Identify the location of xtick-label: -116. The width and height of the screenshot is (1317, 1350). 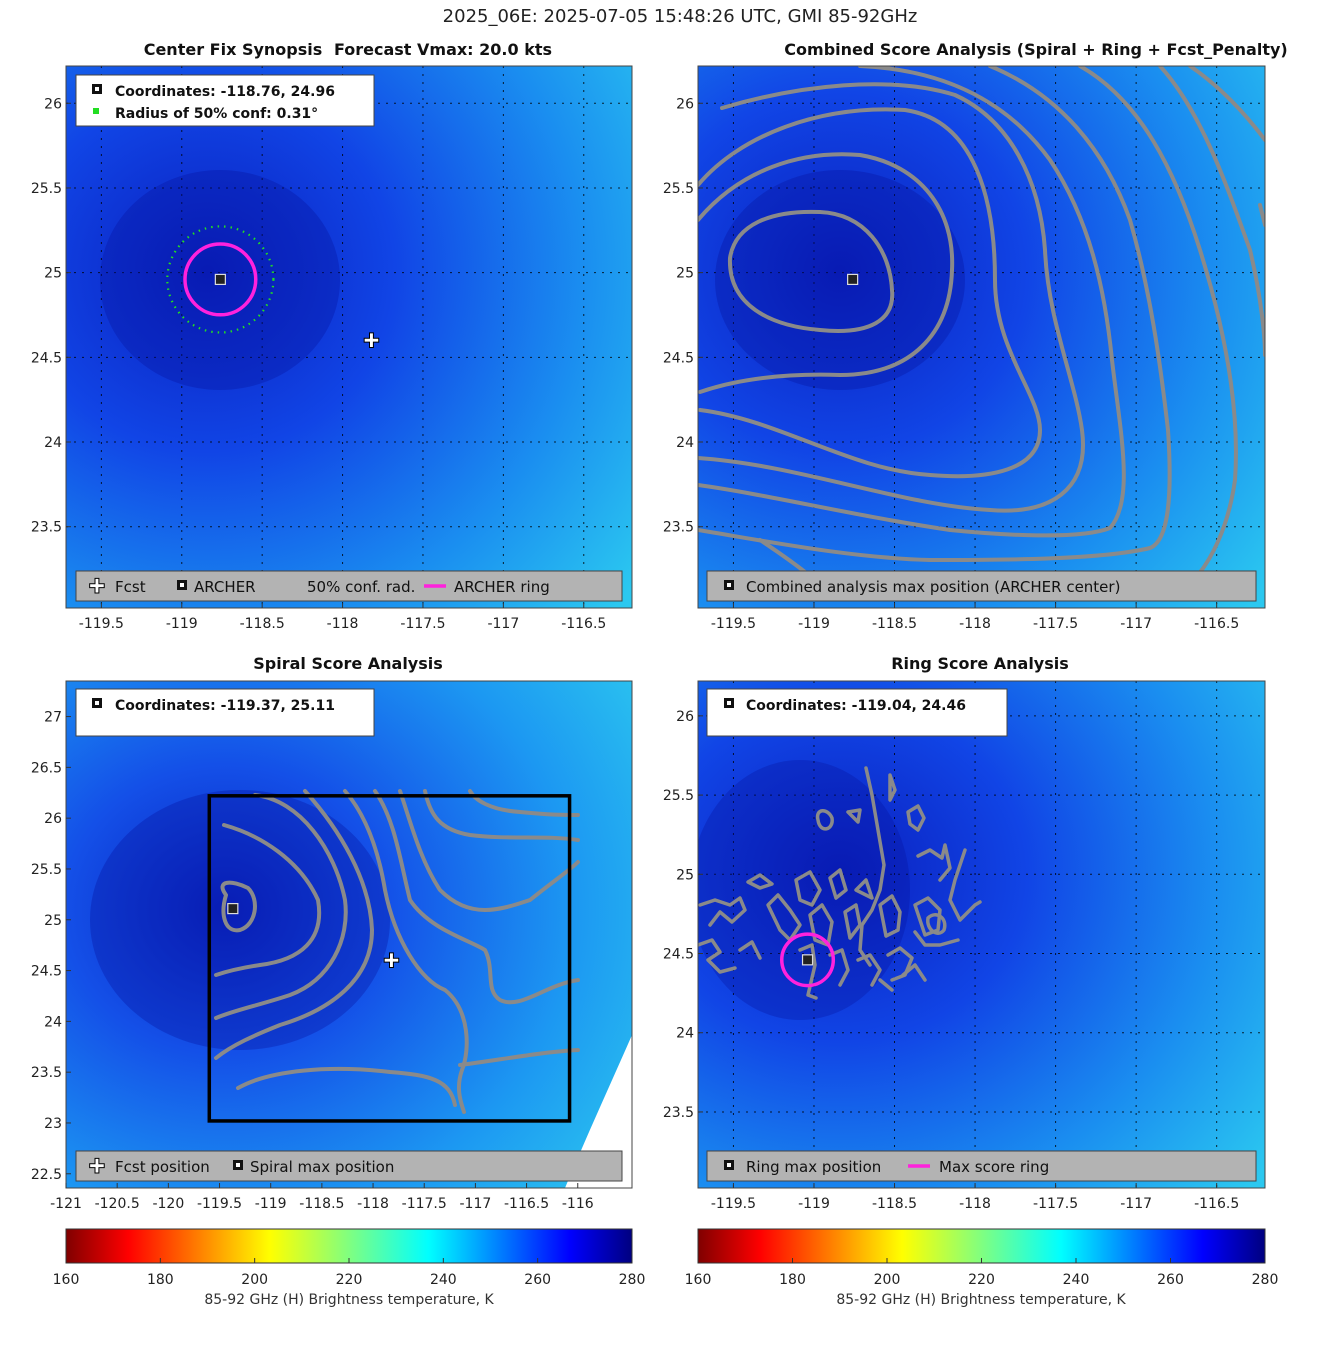
(578, 1204).